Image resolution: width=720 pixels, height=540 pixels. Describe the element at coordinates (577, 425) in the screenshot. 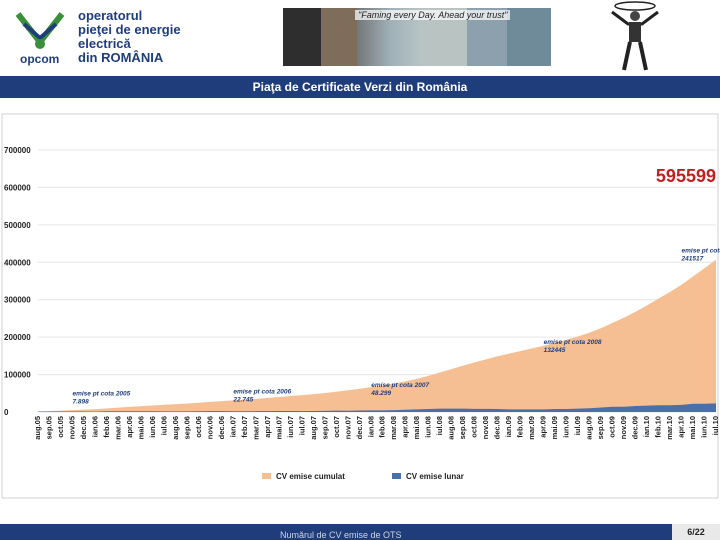

I see `x-tick-label: iul.09` at that location.